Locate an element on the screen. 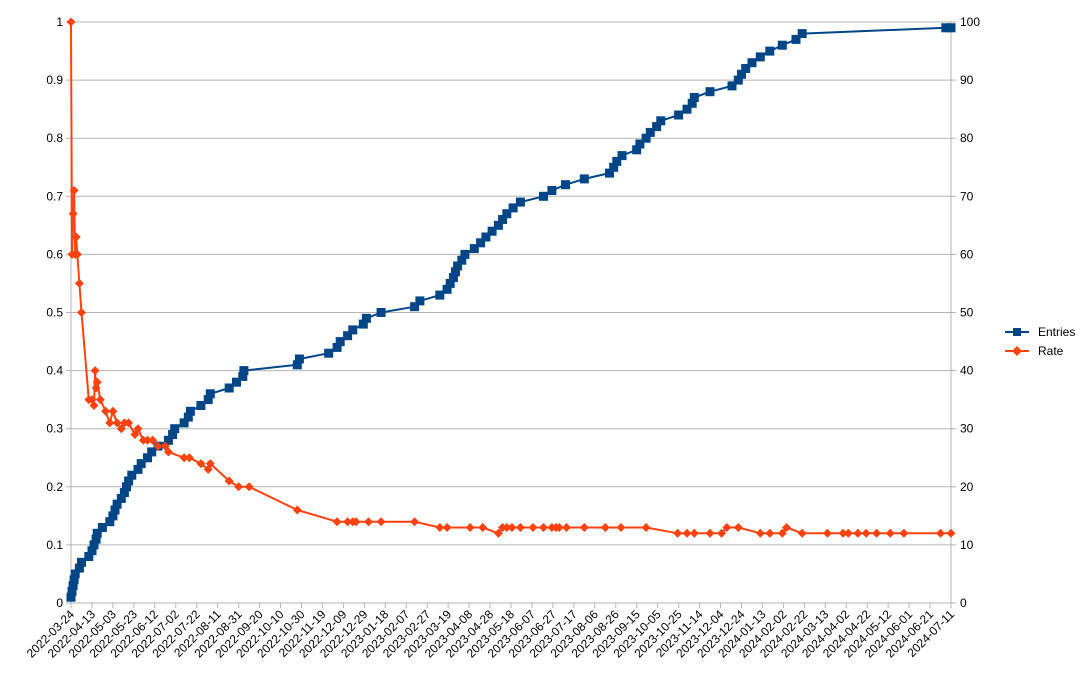 This screenshot has width=1090, height=684. left-tick-label: 0.9 is located at coordinates (54, 80).